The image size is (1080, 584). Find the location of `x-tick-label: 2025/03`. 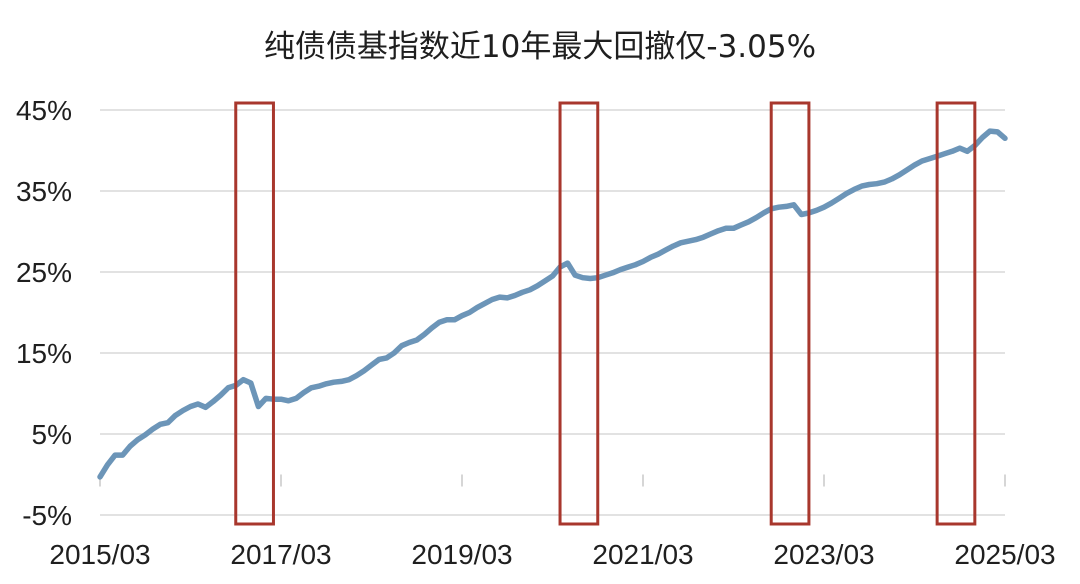

x-tick-label: 2025/03 is located at coordinates (1004, 554).